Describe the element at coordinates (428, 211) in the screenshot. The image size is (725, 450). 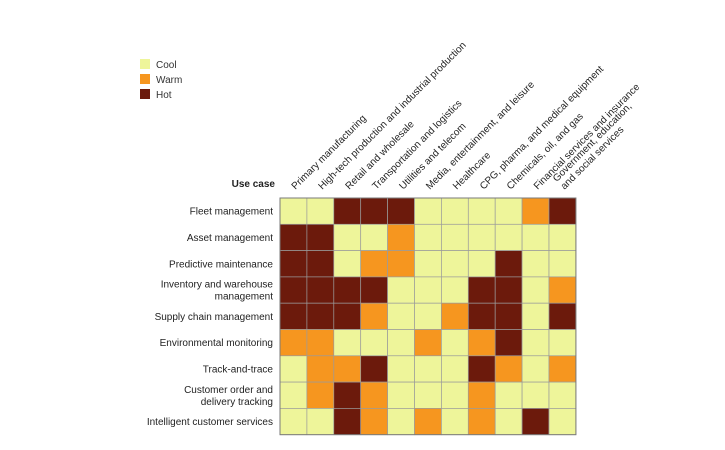
I see `heatmap-cell-r0-c5` at that location.